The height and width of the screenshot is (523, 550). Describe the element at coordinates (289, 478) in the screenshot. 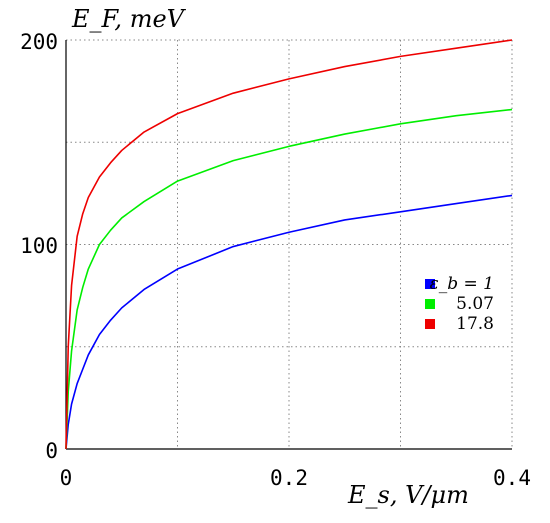

I see `x-tick-label-0.2: 0.2` at that location.